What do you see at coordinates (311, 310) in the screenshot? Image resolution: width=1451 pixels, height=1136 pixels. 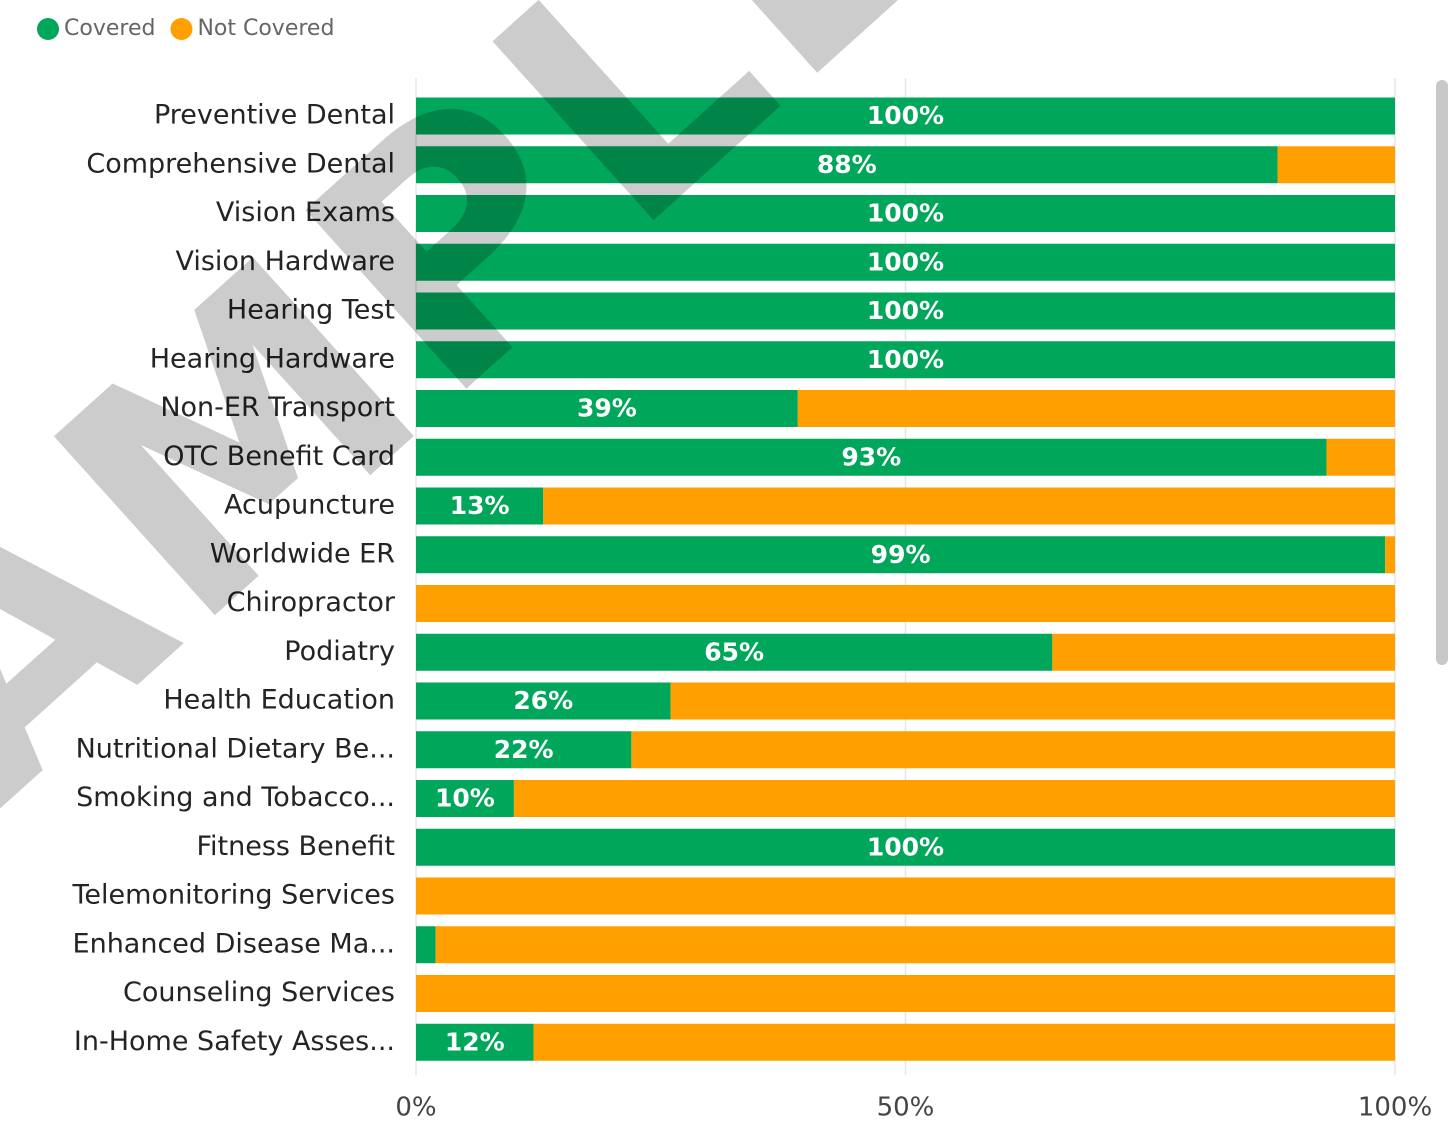 I see `y-tick-label: Hearing Test` at bounding box center [311, 310].